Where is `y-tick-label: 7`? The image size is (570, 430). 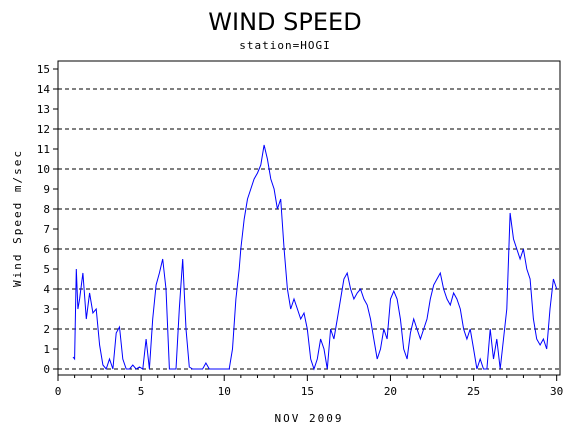 y-tick-label: 7 is located at coordinates (46, 229).